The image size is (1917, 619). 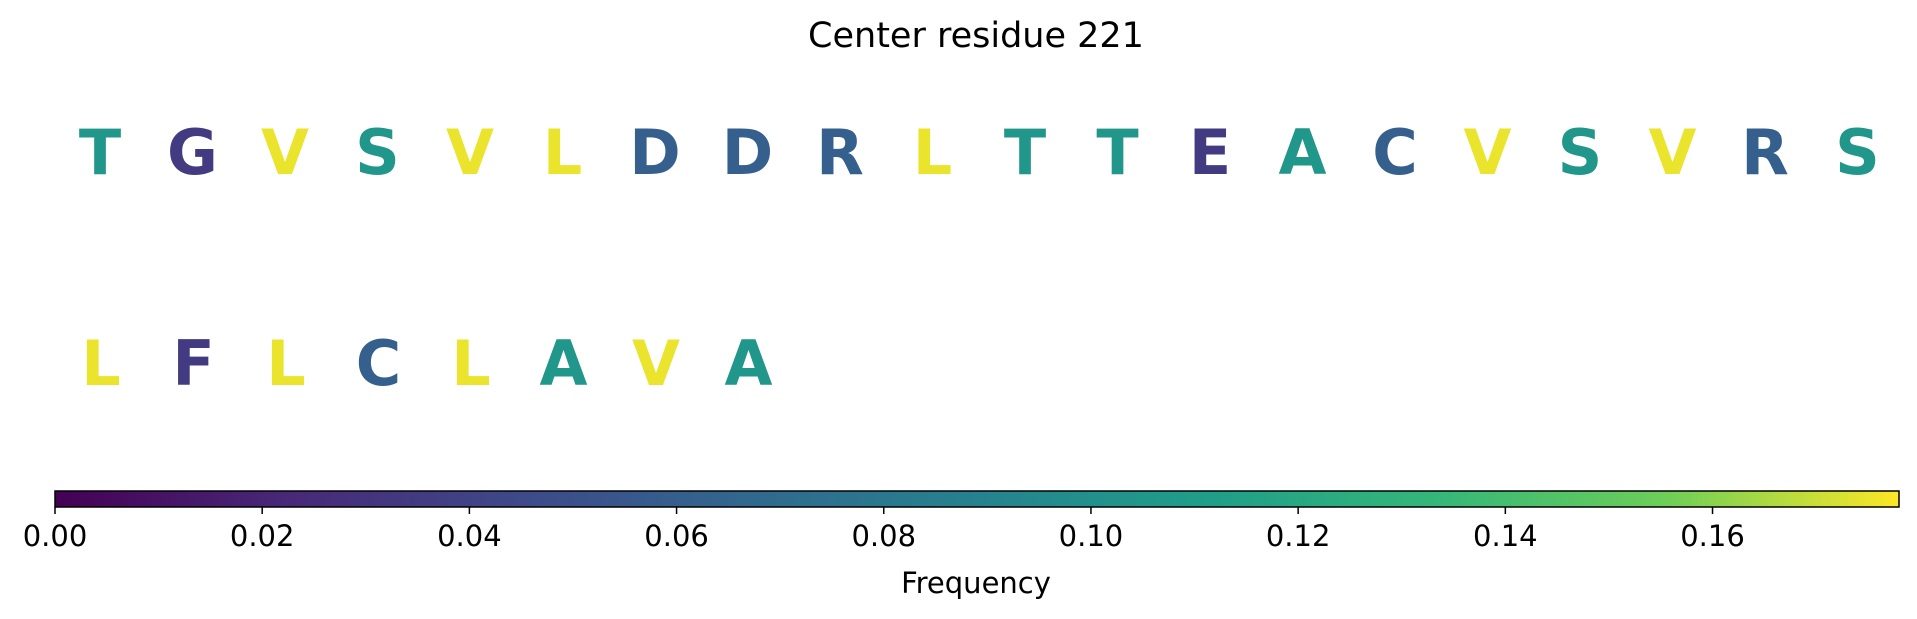 I want to click on residue-letter: F, so click(x=193, y=363).